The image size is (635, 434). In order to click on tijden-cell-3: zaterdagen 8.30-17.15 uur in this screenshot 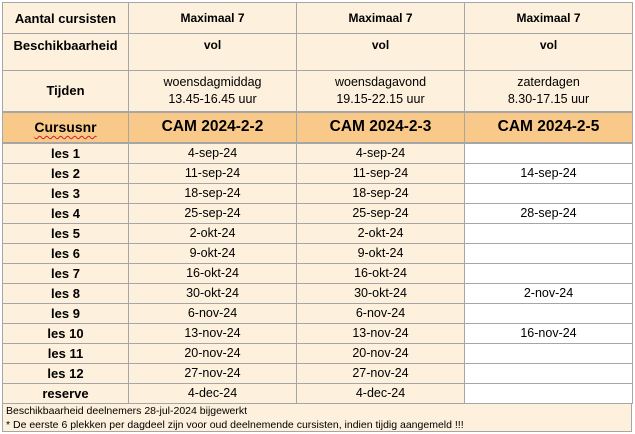, I will do `click(548, 91)`.